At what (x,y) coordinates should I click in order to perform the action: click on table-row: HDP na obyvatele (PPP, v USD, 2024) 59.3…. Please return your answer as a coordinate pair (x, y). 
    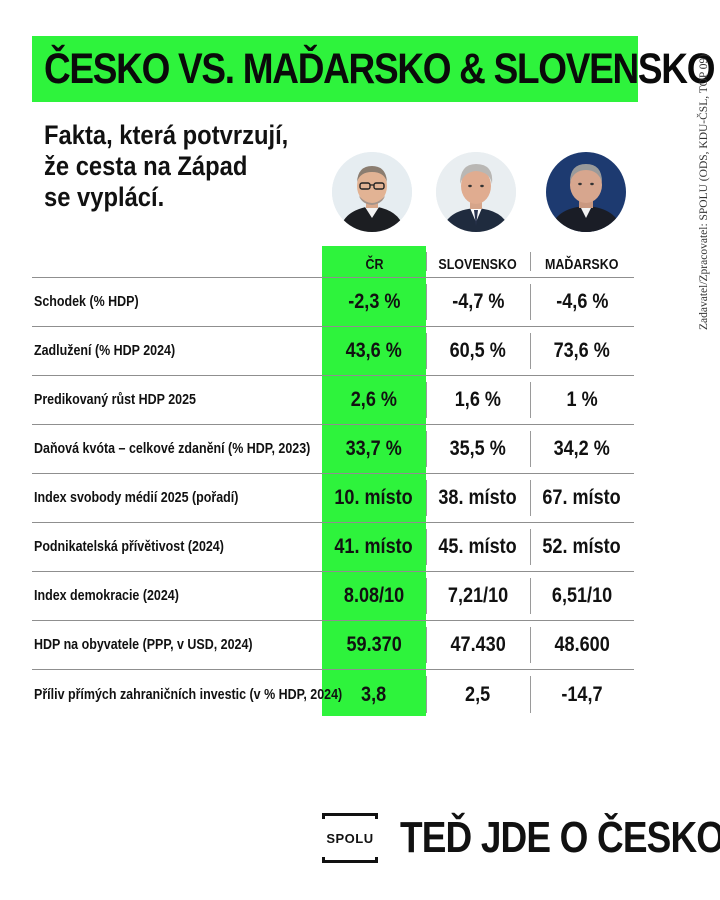
    Looking at the image, I should click on (333, 645).